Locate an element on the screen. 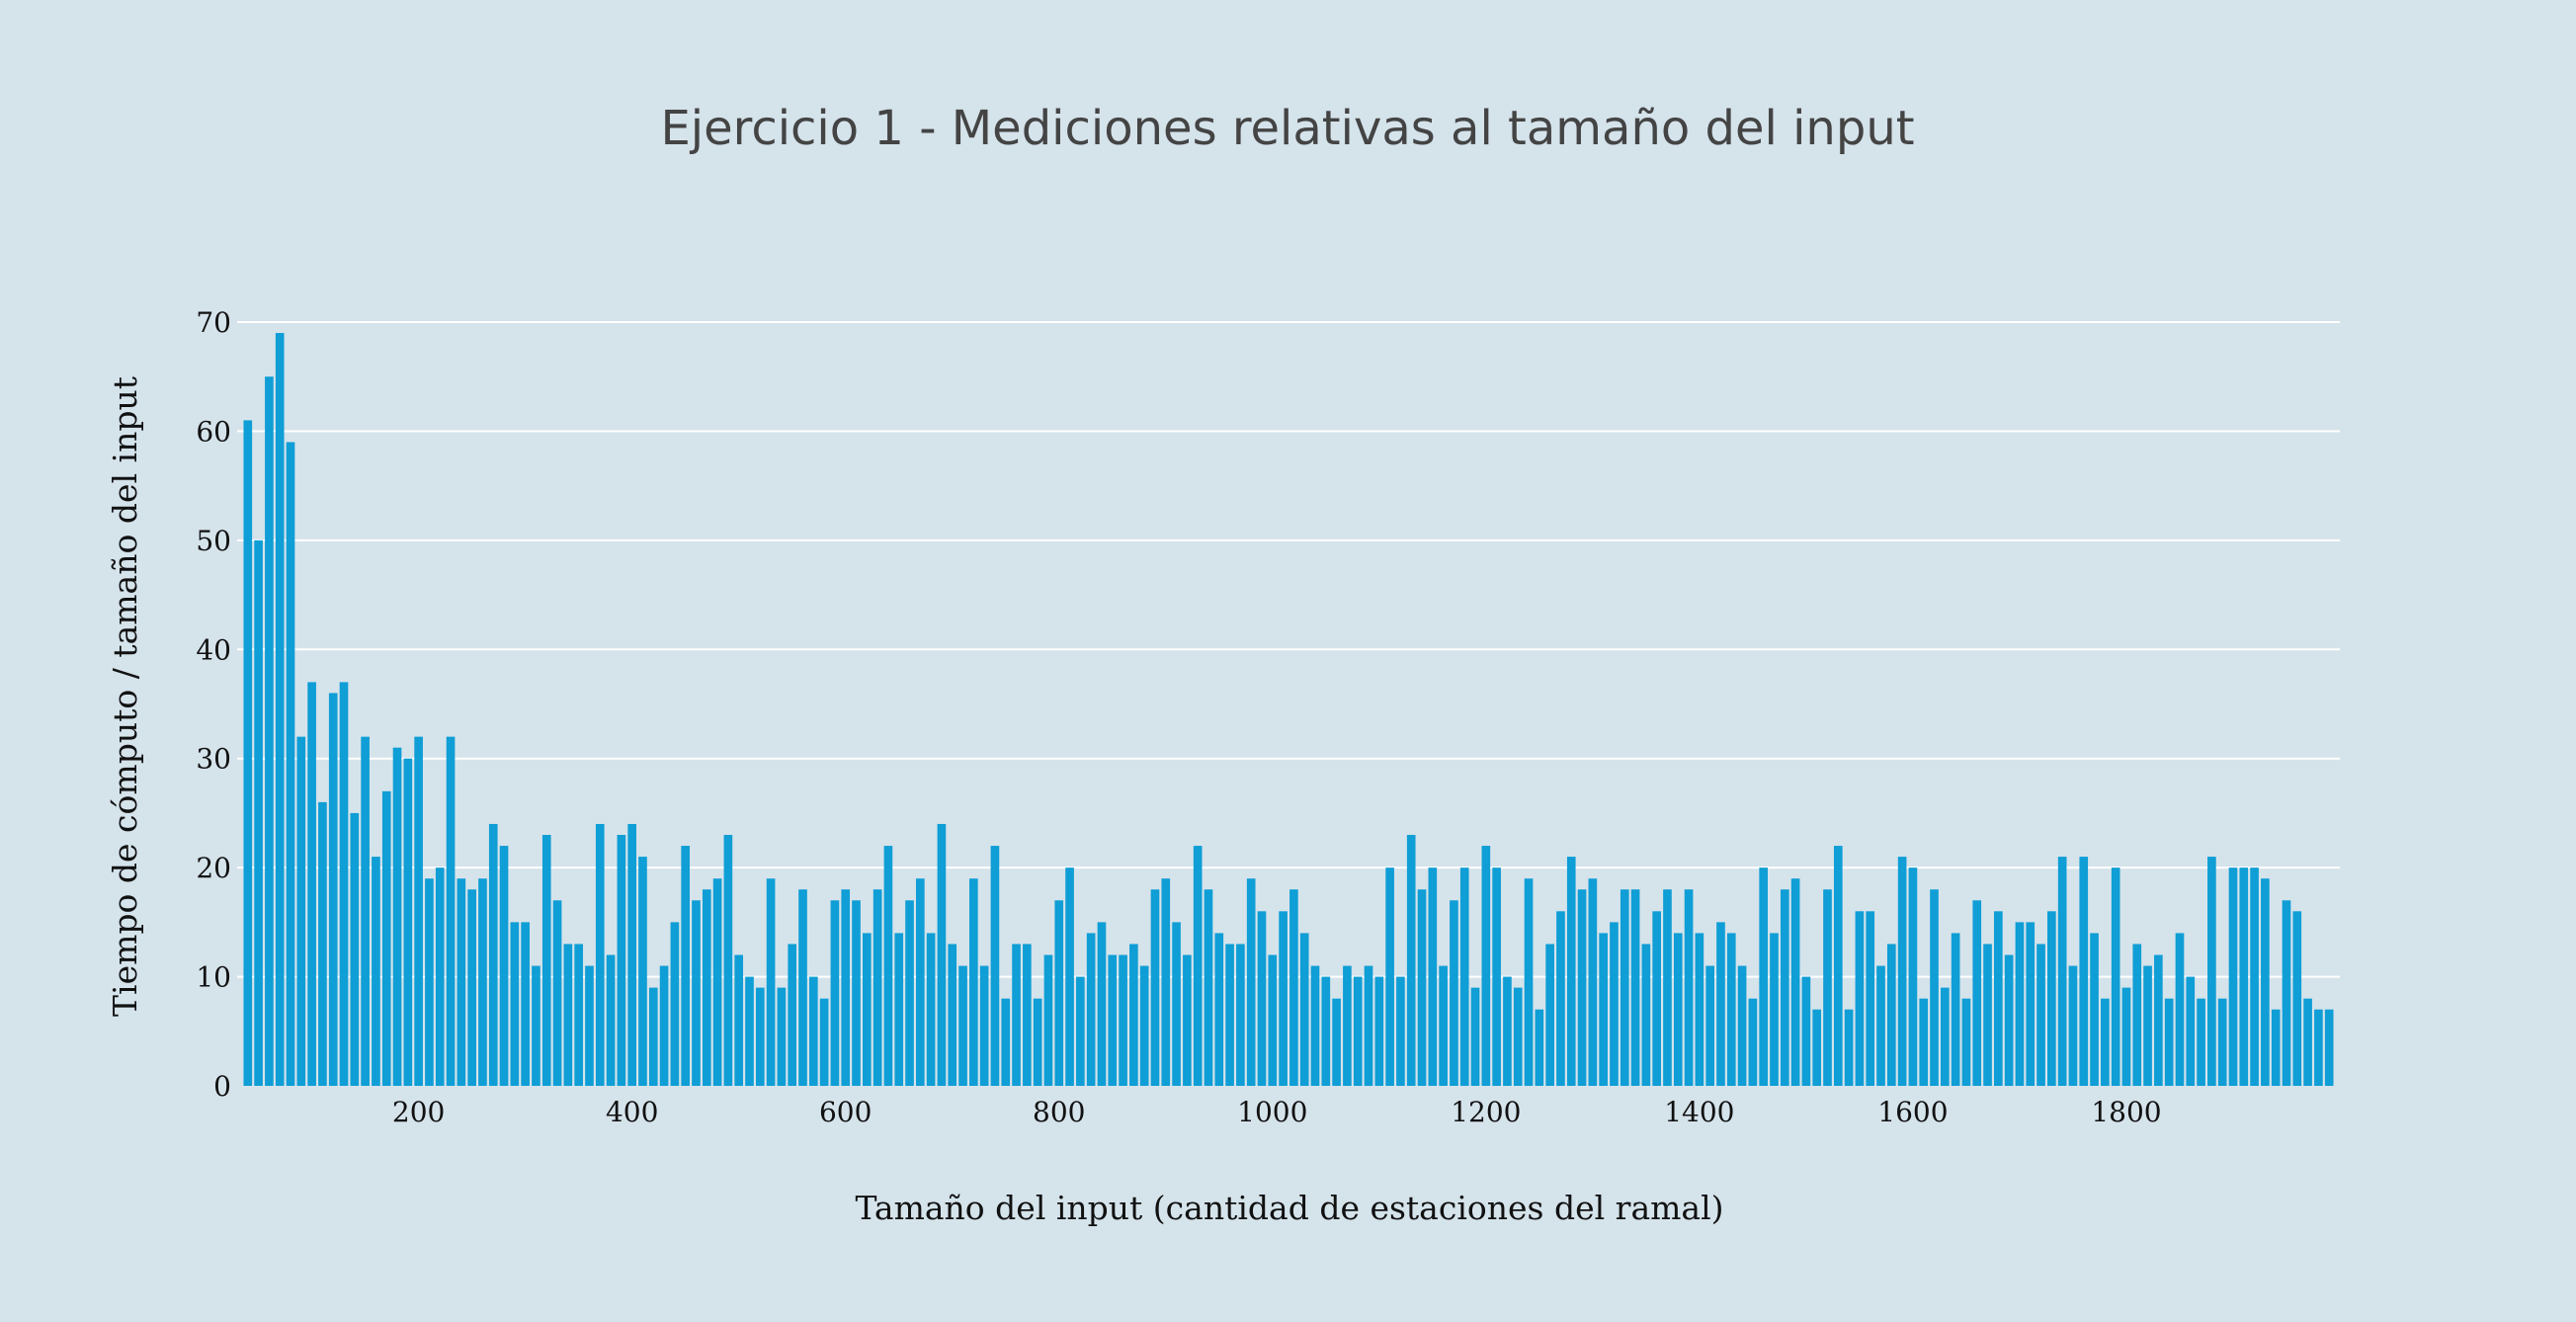 This screenshot has height=1322, width=2576. y-tick-label: 10 is located at coordinates (213, 977).